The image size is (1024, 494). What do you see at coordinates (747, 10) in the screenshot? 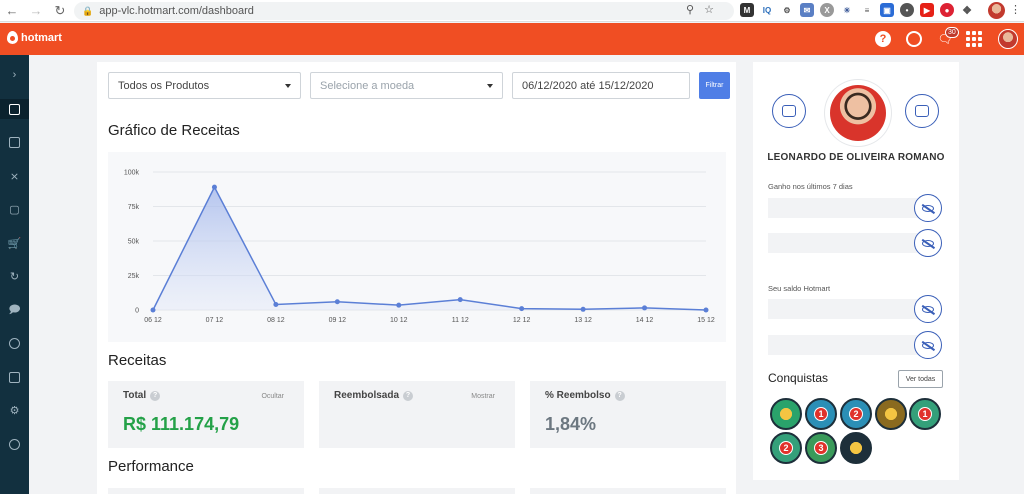
I see `extension-m-icon: M` at bounding box center [747, 10].